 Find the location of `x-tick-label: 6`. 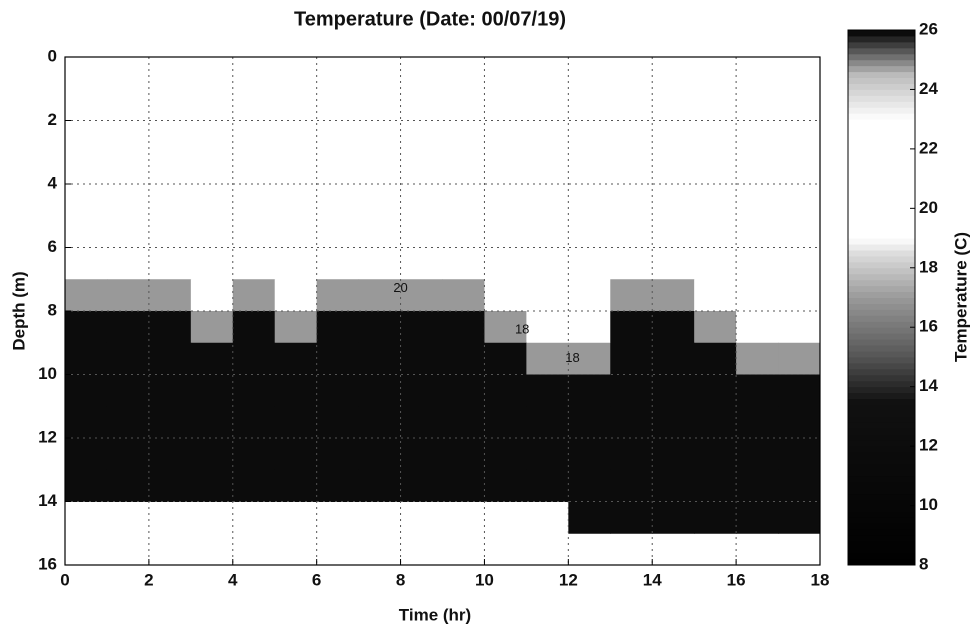

x-tick-label: 6 is located at coordinates (316, 579).